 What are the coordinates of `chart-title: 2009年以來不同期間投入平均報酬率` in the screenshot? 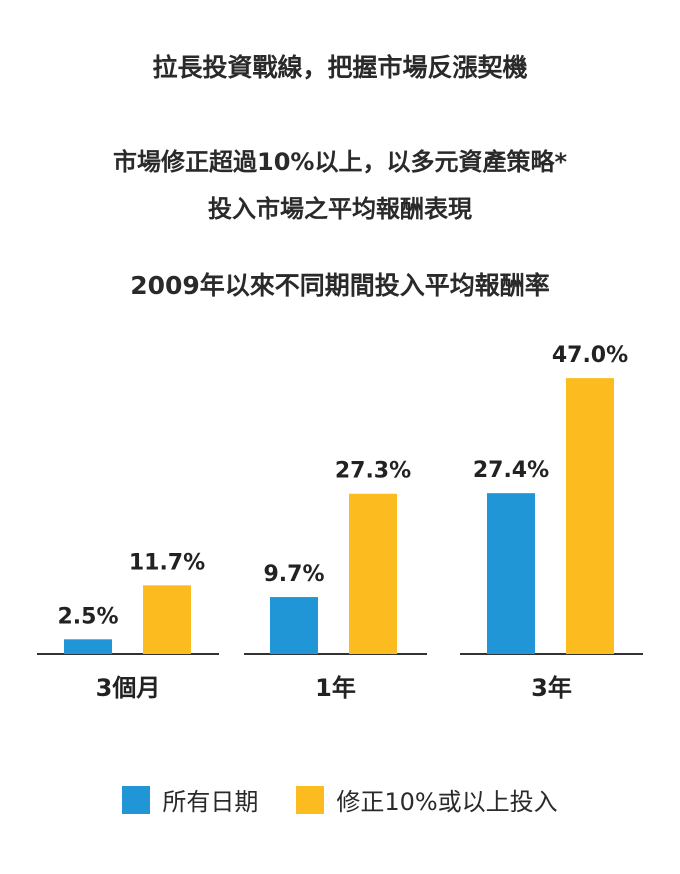 It's located at (340, 285).